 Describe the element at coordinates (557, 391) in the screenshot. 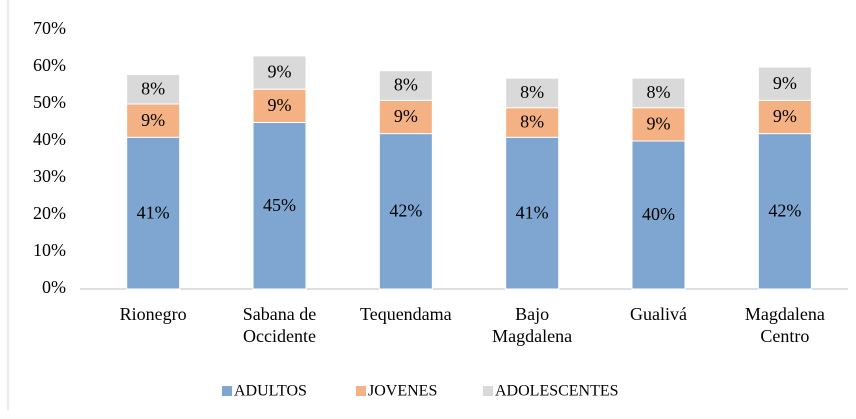

I see `legend-label: ADOLESCENTES` at that location.